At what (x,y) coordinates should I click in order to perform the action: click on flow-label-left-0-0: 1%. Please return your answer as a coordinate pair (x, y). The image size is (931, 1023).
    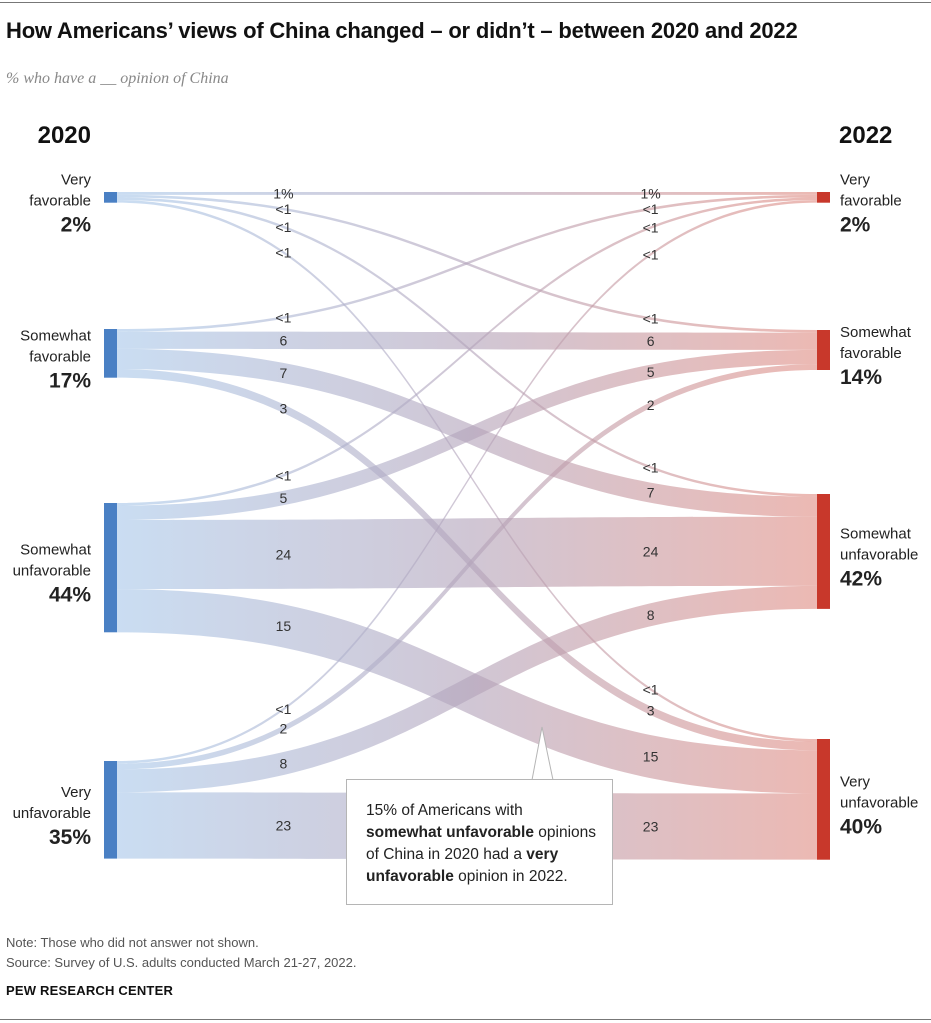
    Looking at the image, I should click on (283, 193).